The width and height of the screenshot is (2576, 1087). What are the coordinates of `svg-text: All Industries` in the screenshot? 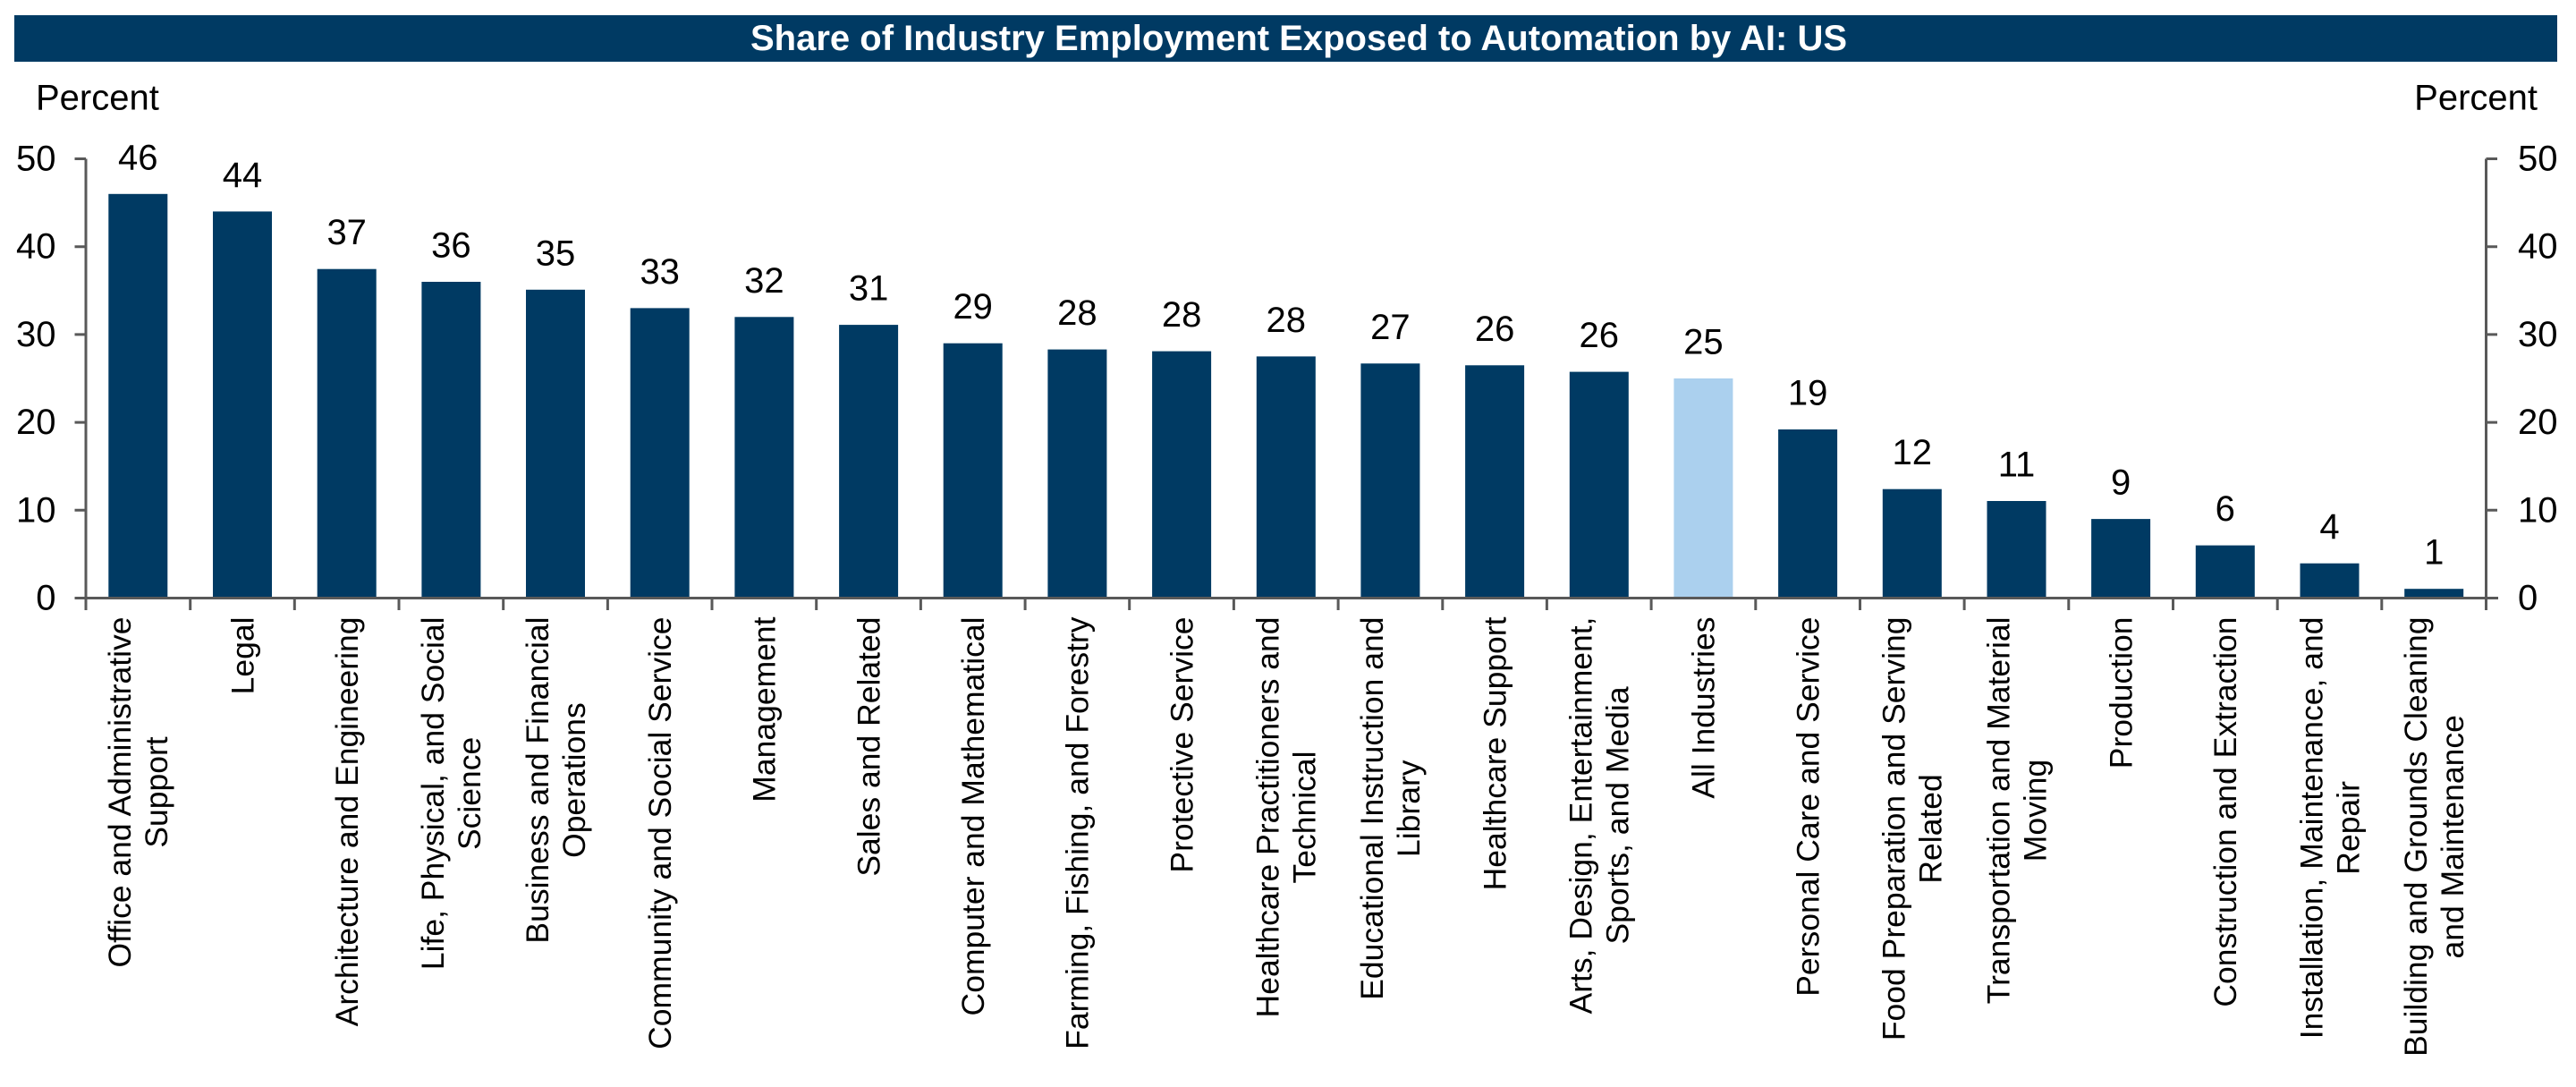 It's located at (1704, 708).